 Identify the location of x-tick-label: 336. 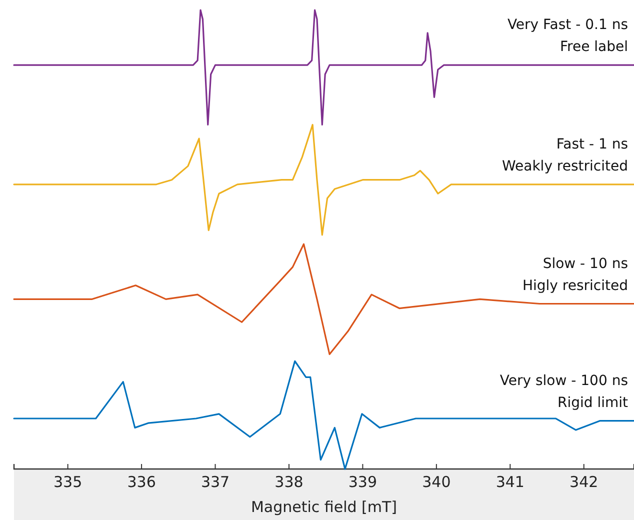
(141, 482).